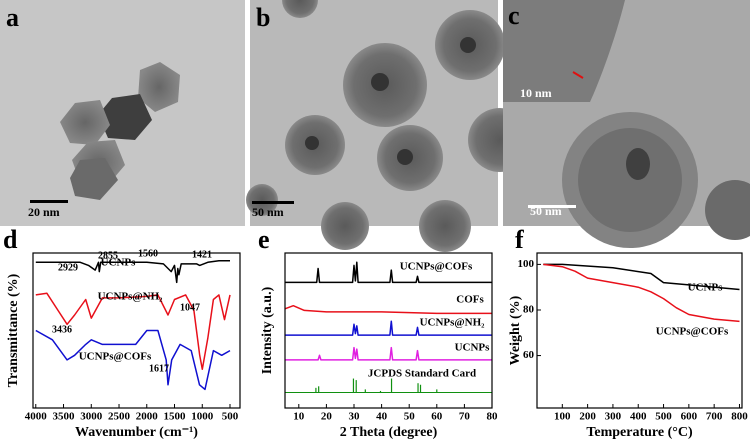 The height and width of the screenshot is (442, 750). Describe the element at coordinates (613, 417) in the screenshot. I see `x-tick-label: 300` at that location.